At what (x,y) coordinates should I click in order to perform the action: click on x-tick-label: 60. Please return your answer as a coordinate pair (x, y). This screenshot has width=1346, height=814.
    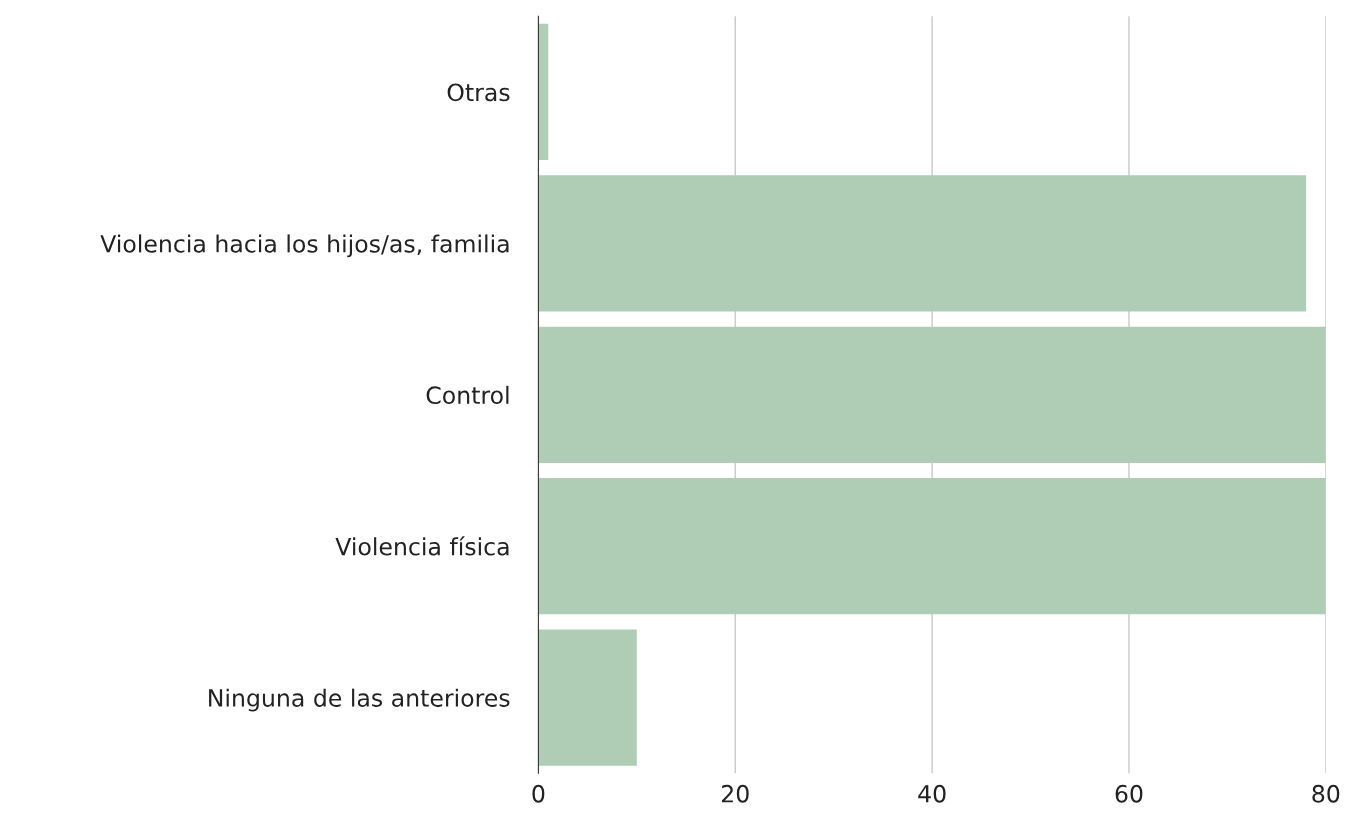
    Looking at the image, I should click on (1129, 793).